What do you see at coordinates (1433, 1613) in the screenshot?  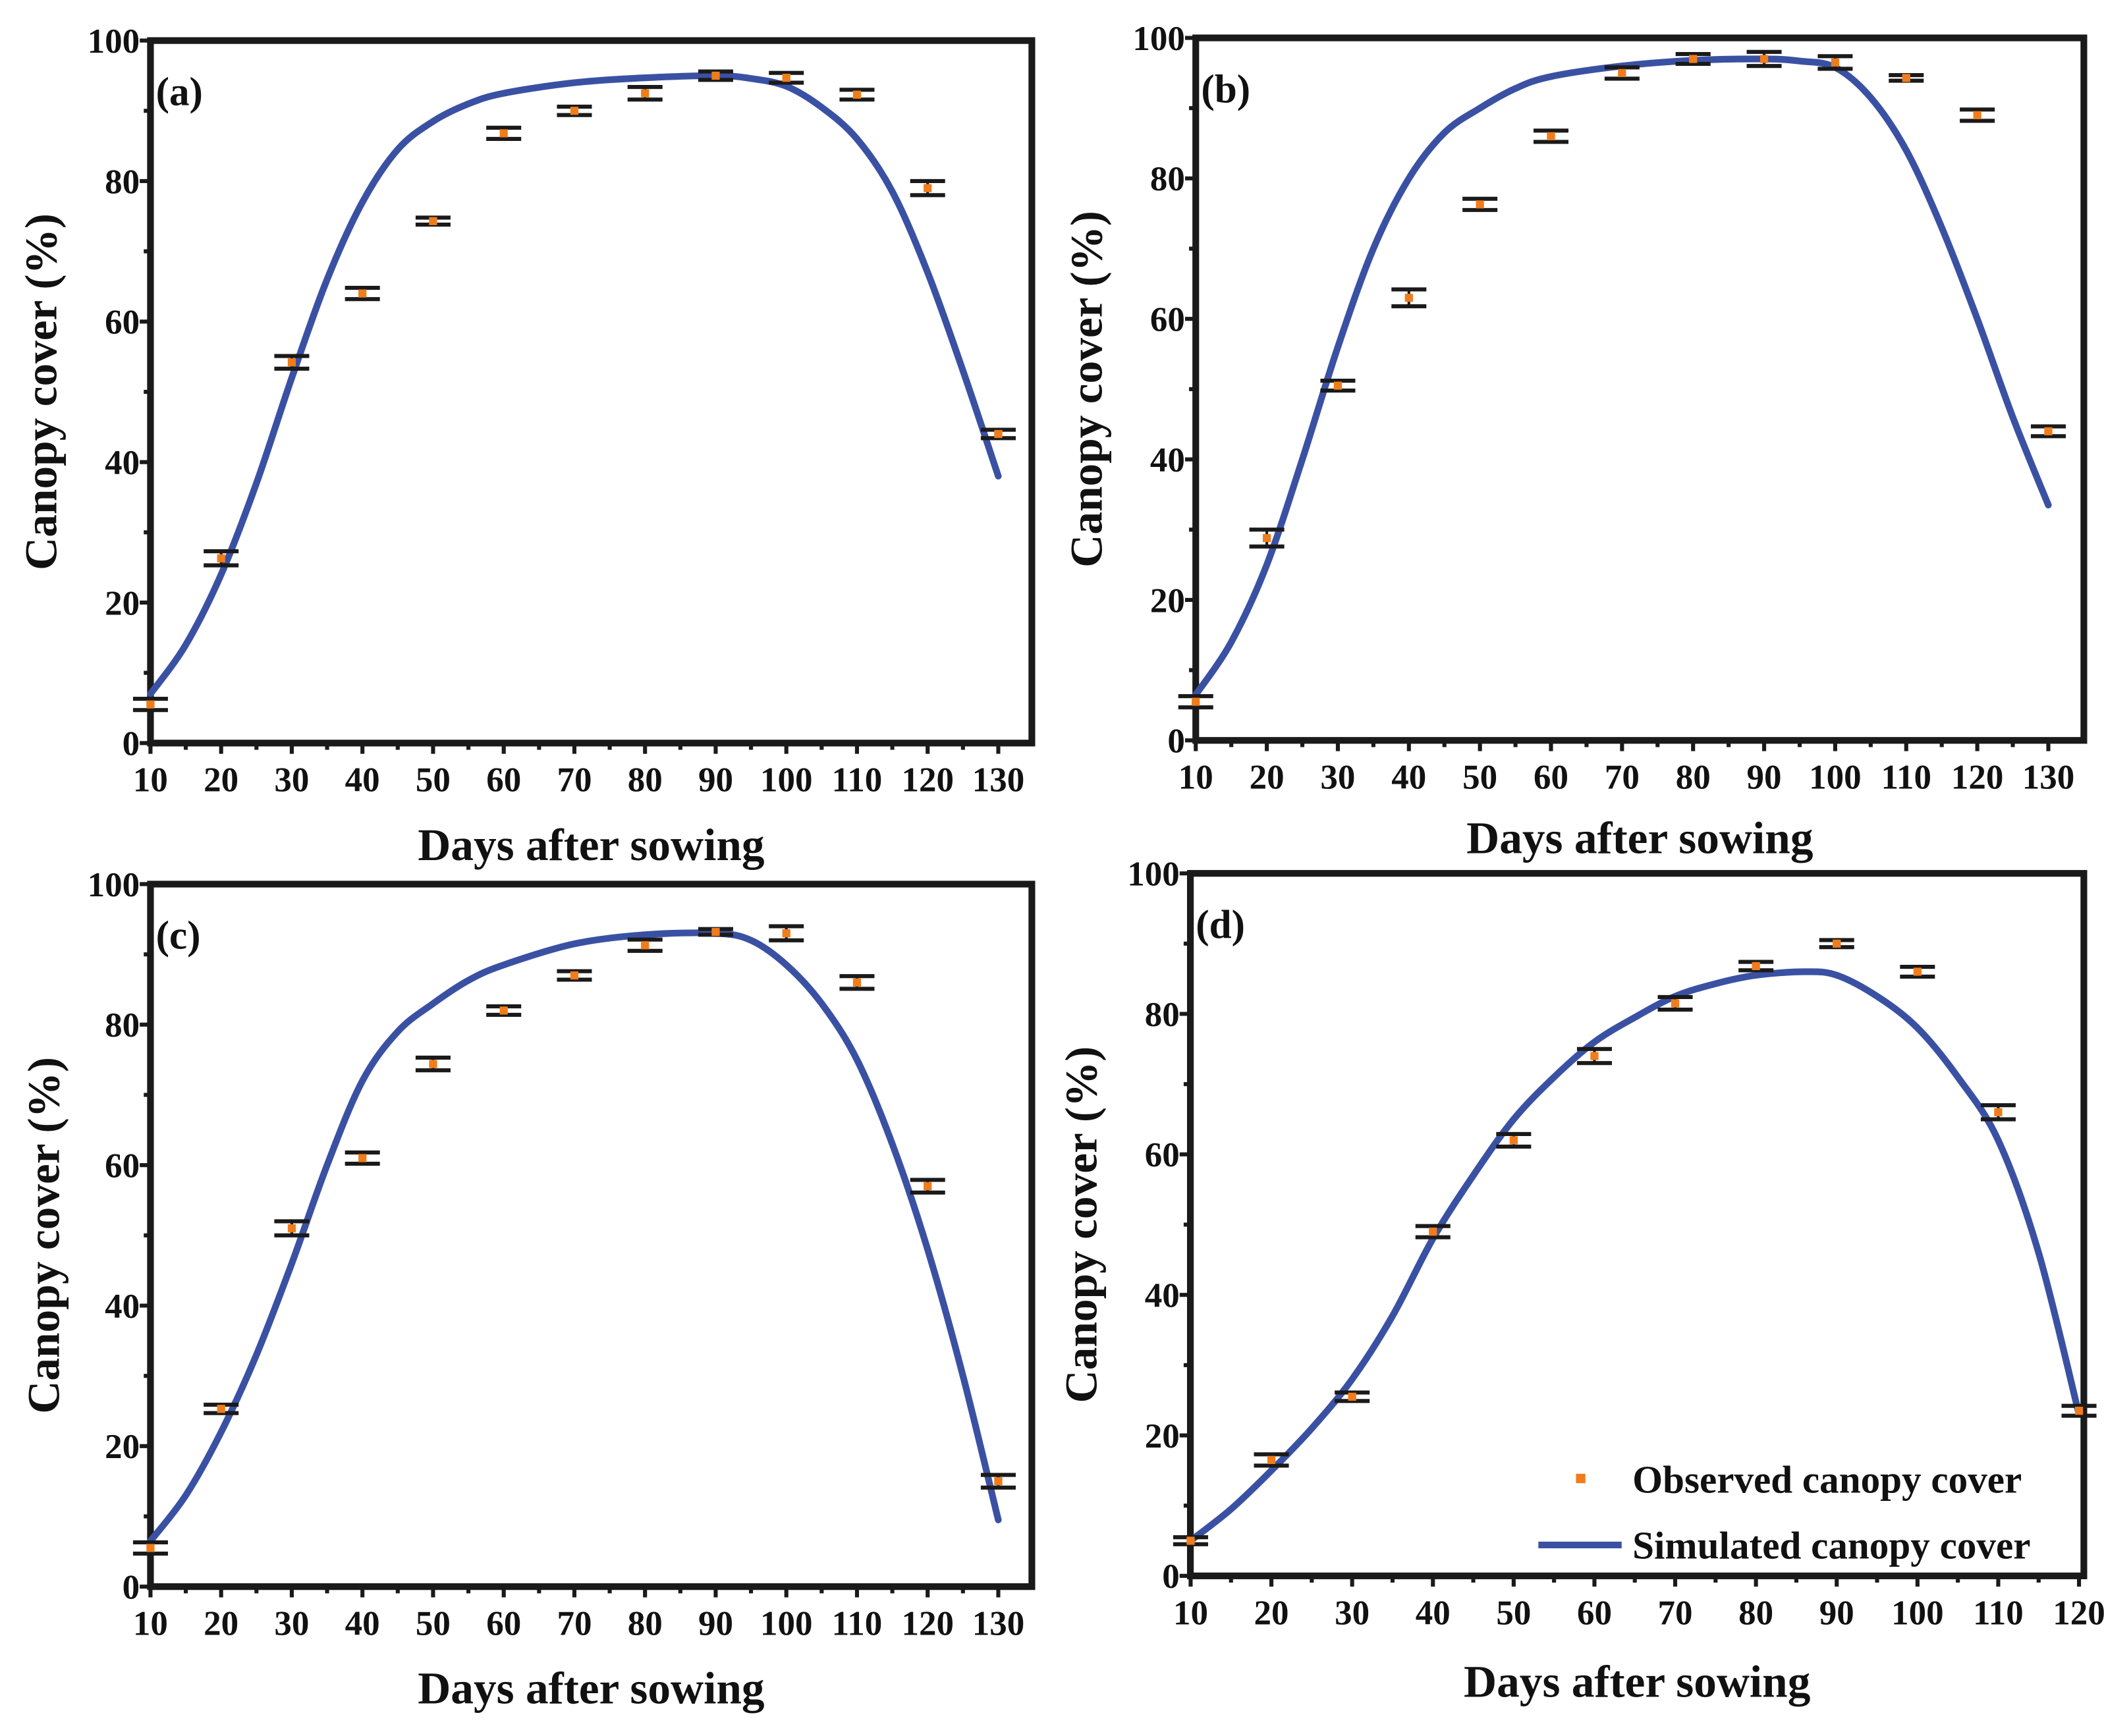 I see `x-tick-label: 40` at bounding box center [1433, 1613].